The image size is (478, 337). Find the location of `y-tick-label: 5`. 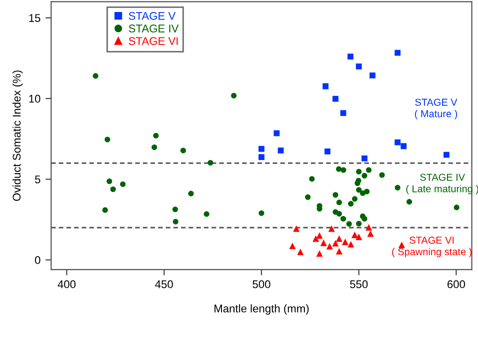

y-tick-label: 5 is located at coordinates (37, 180).